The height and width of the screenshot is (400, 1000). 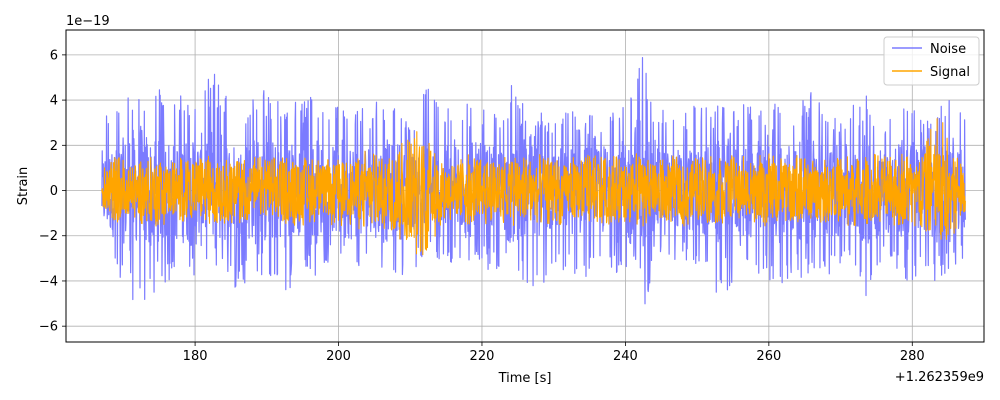 What do you see at coordinates (54, 146) in the screenshot?
I see `y-tick-label: 2` at bounding box center [54, 146].